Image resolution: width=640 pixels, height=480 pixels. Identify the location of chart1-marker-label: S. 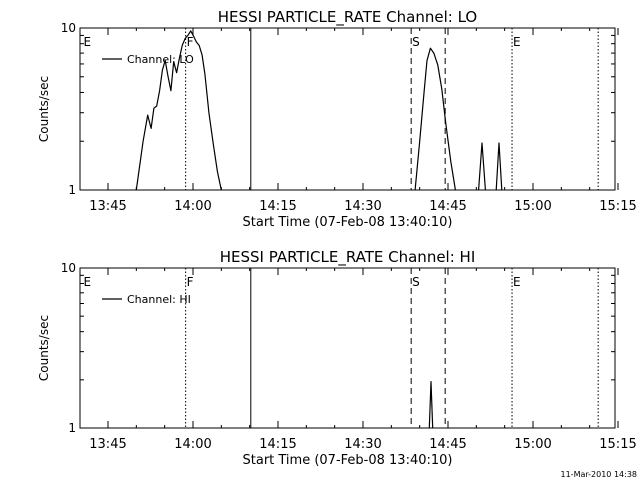
(416, 42).